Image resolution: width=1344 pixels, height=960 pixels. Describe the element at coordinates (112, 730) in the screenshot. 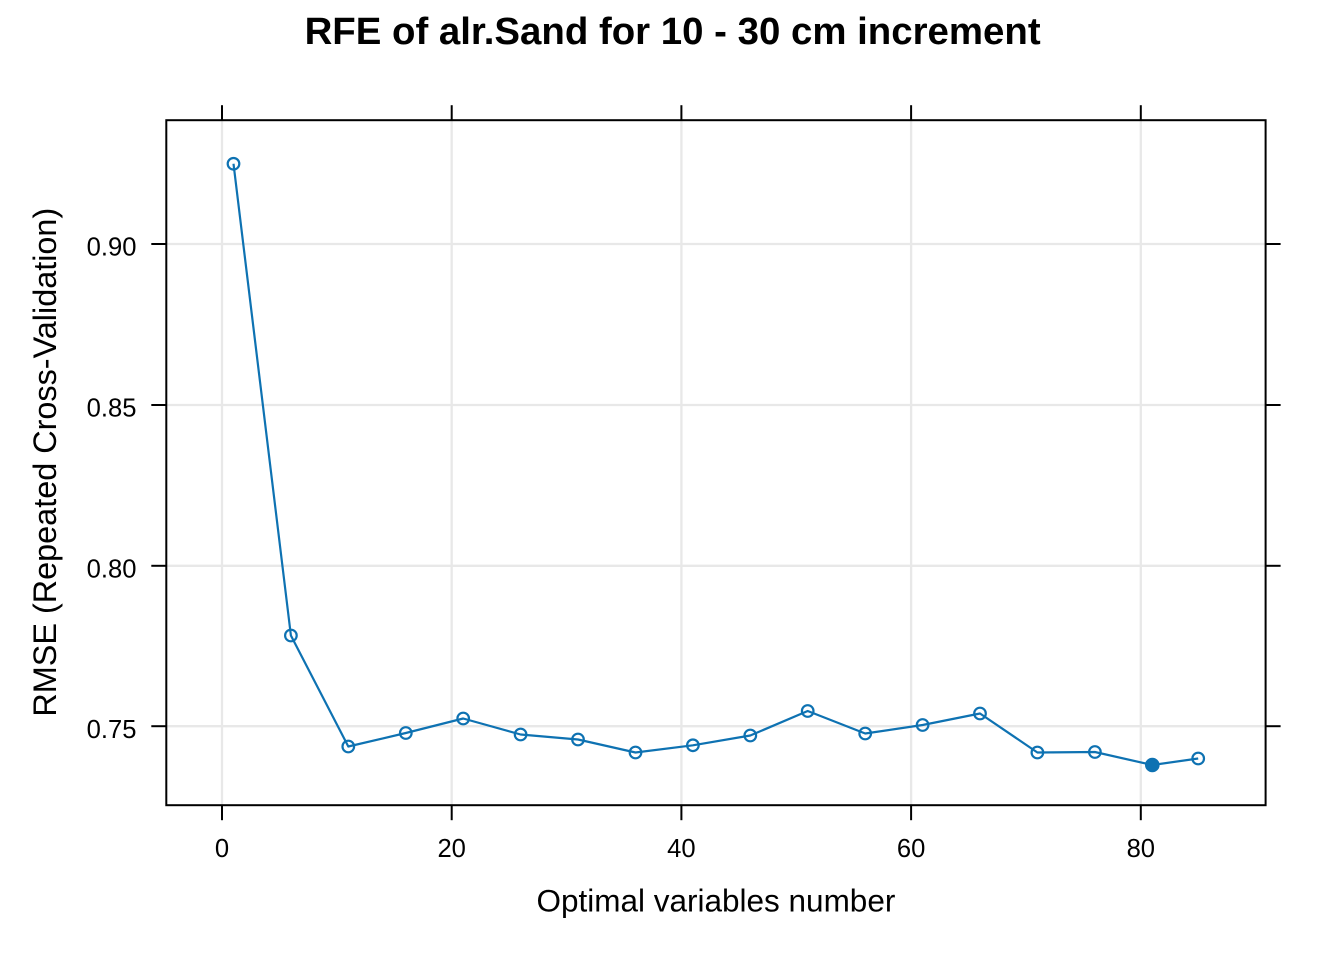

I see `svg-text: 0.75` at that location.